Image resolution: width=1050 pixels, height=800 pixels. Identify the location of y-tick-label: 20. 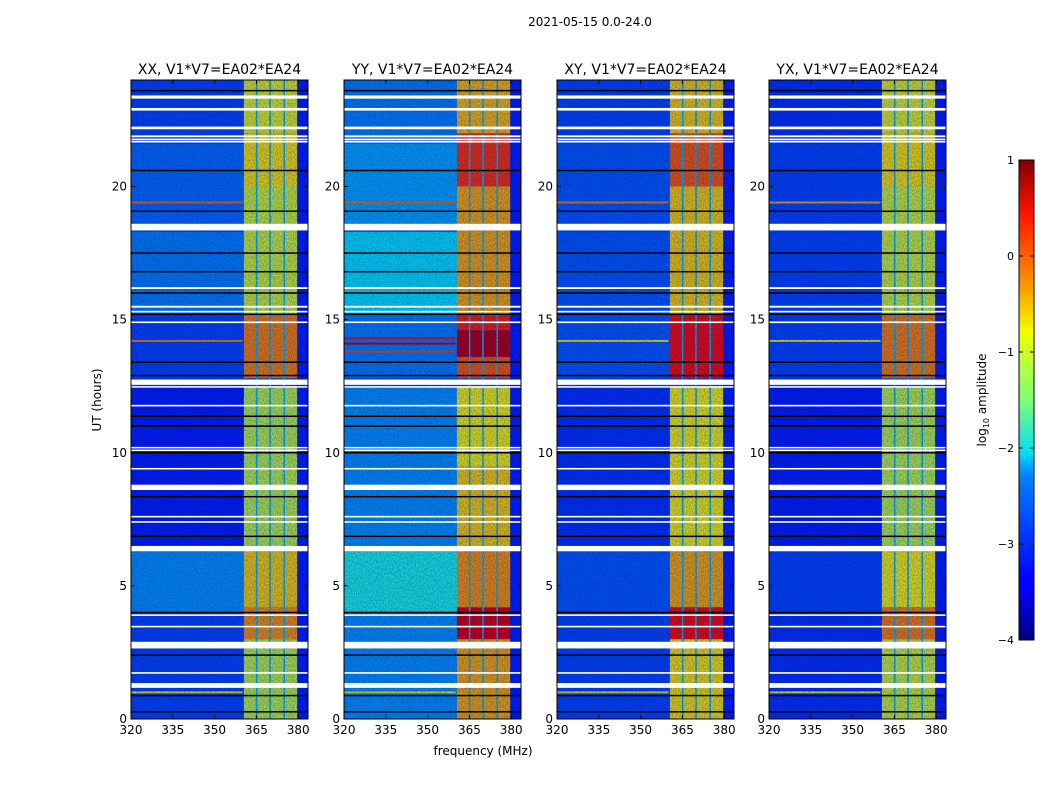
(545, 187).